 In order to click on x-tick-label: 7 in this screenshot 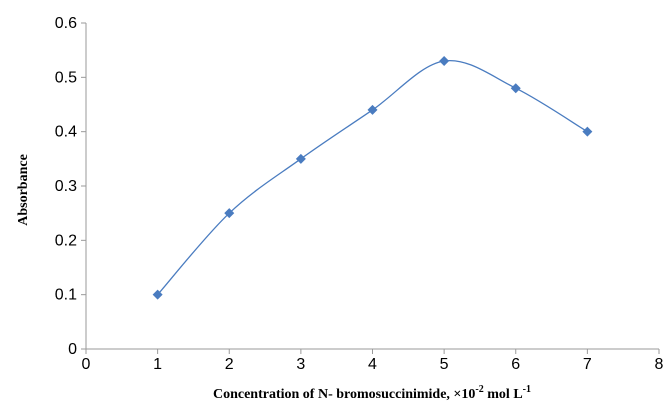, I will do `click(587, 364)`.